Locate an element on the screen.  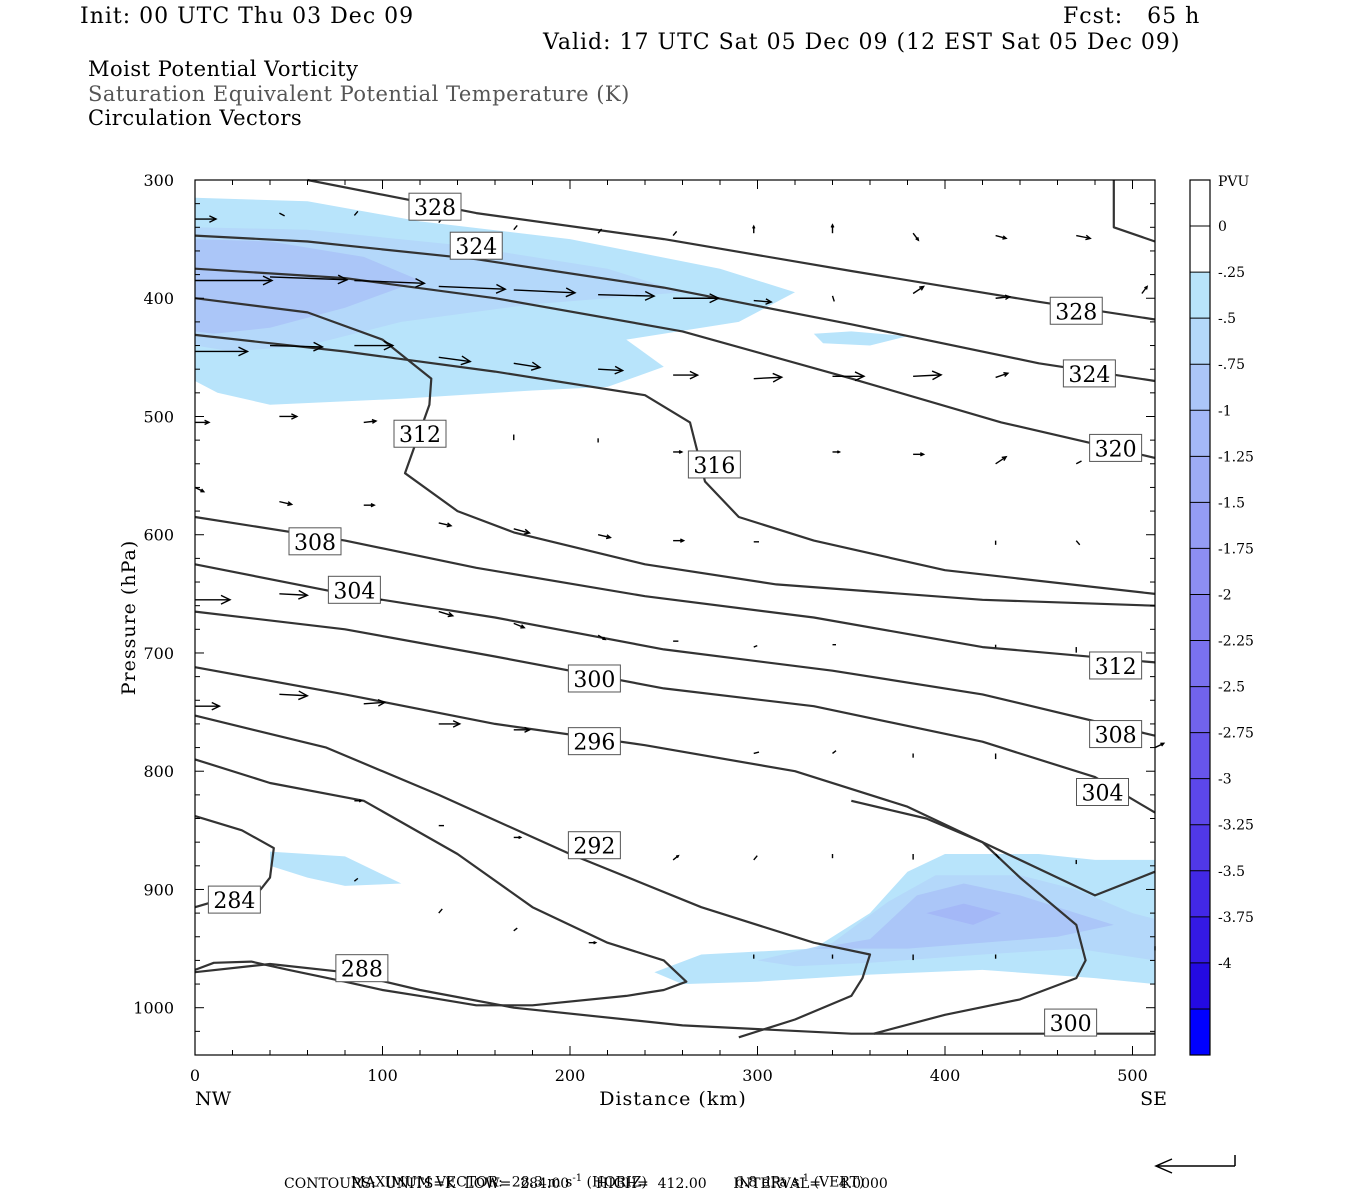
contour-label: 288 is located at coordinates (362, 968).